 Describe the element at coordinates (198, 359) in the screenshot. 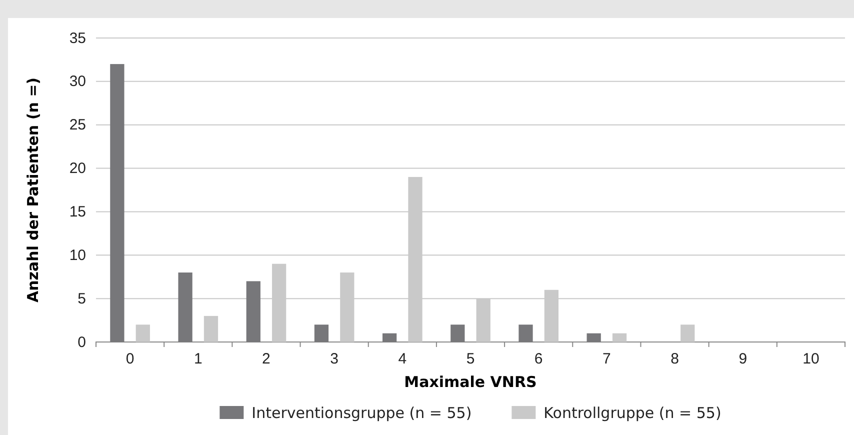

I see `x-tick-label: 1` at that location.